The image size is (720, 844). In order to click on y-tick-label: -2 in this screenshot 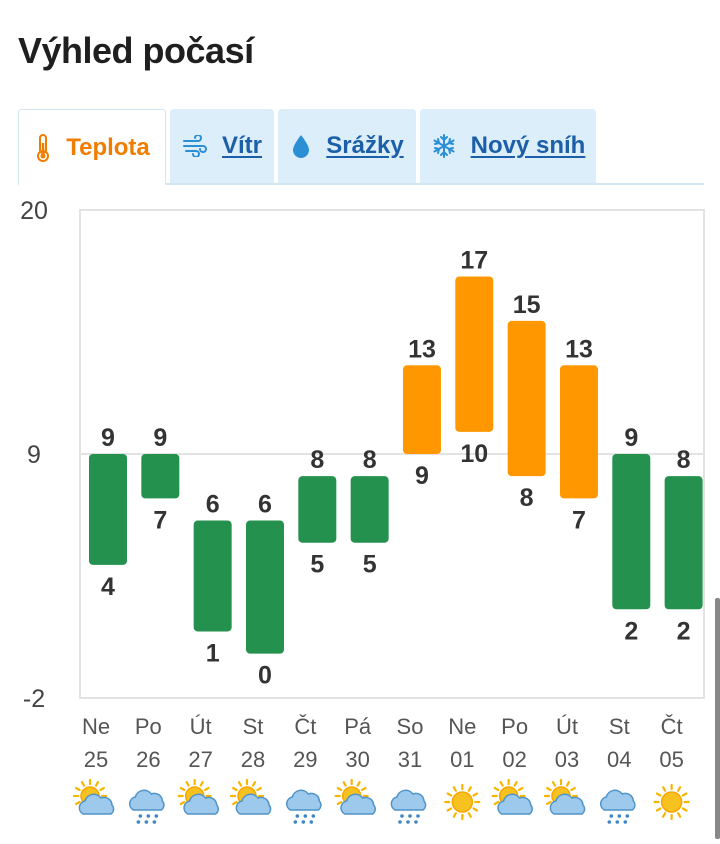, I will do `click(34, 699)`.